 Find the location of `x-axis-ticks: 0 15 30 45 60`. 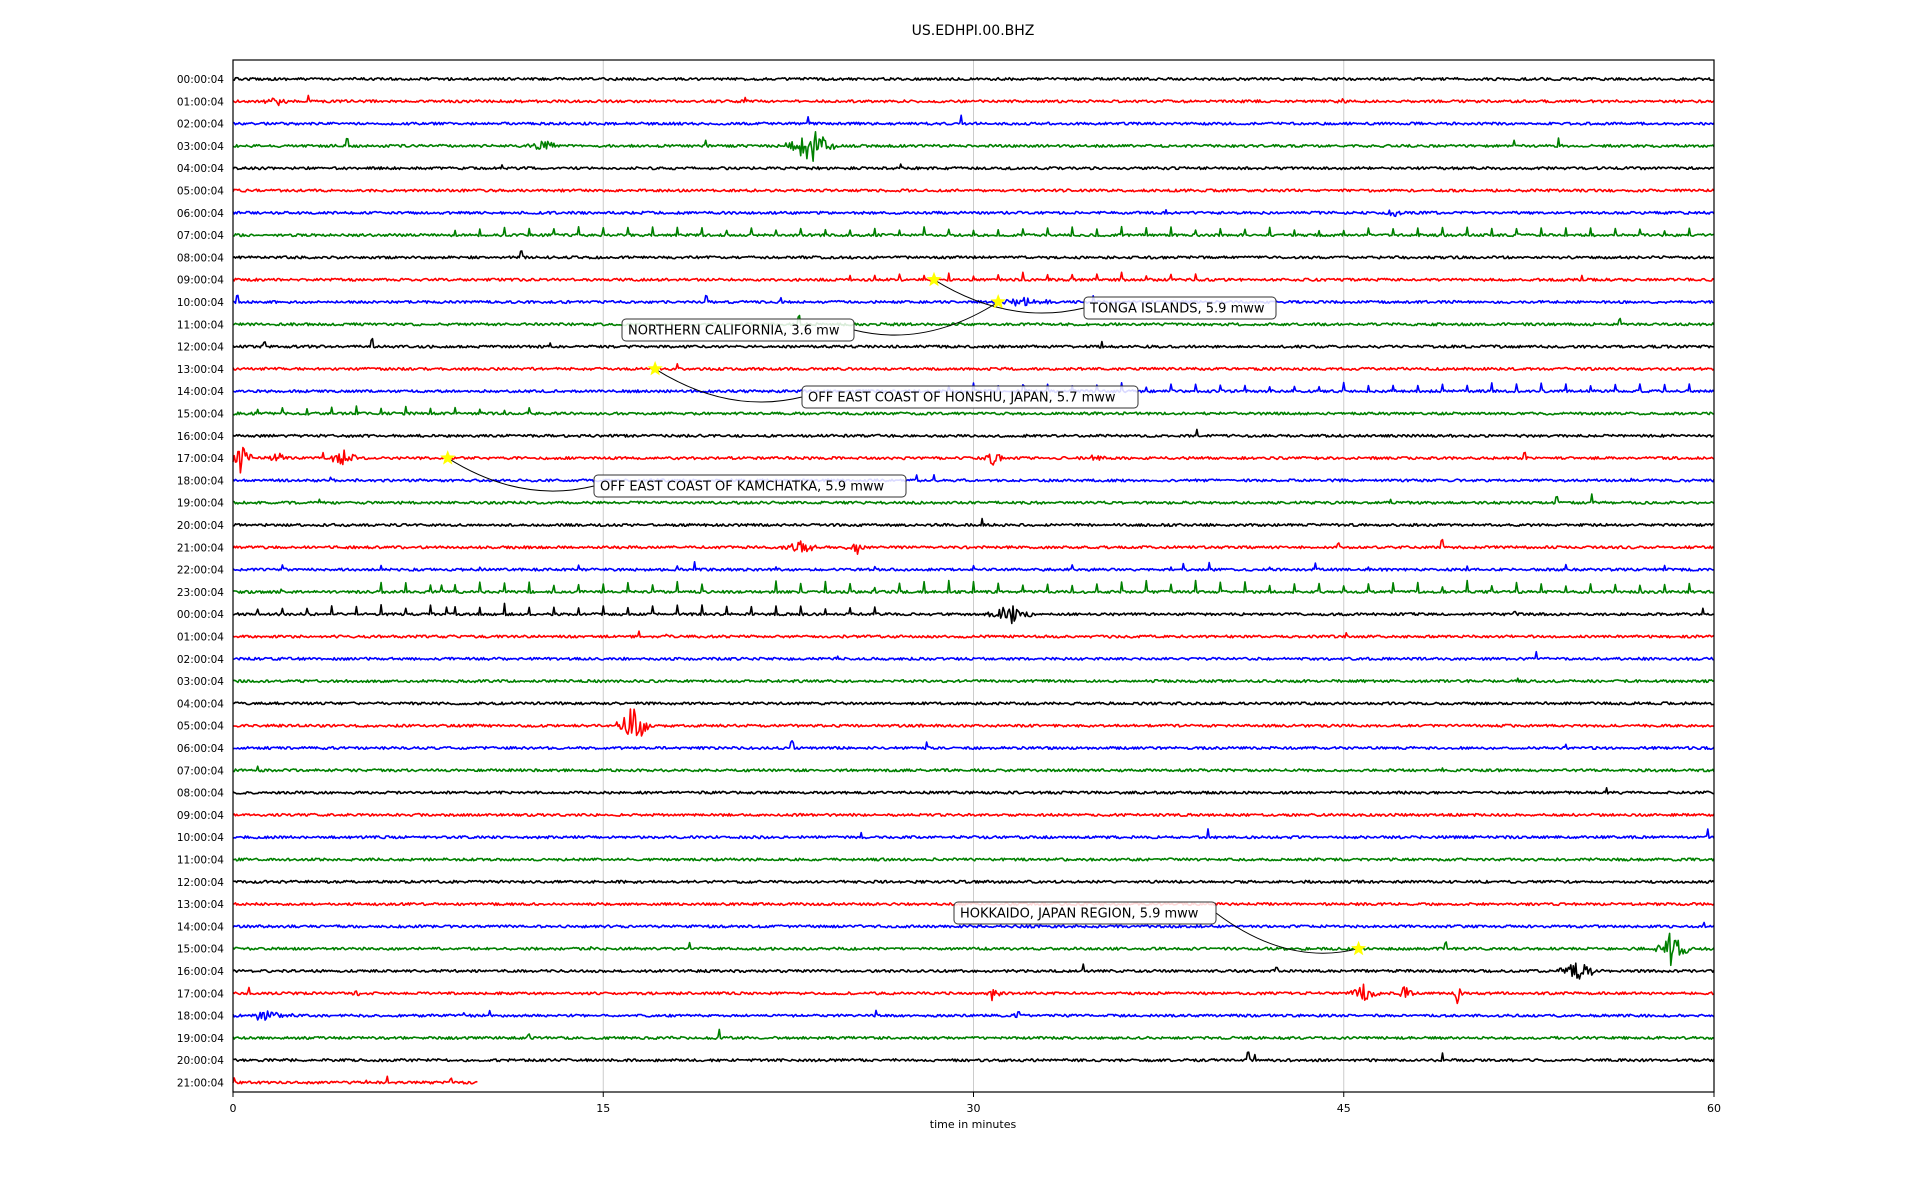

x-axis-ticks: 0 15 30 45 60 is located at coordinates (975, 1103).